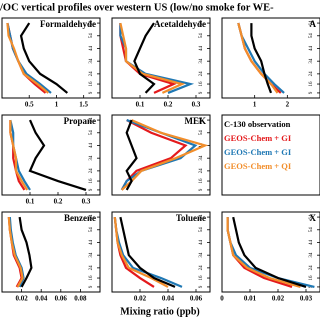 The width and height of the screenshot is (320, 320). What do you see at coordinates (250, 299) in the screenshot?
I see `x-tick-label: 0.01` at bounding box center [250, 299].